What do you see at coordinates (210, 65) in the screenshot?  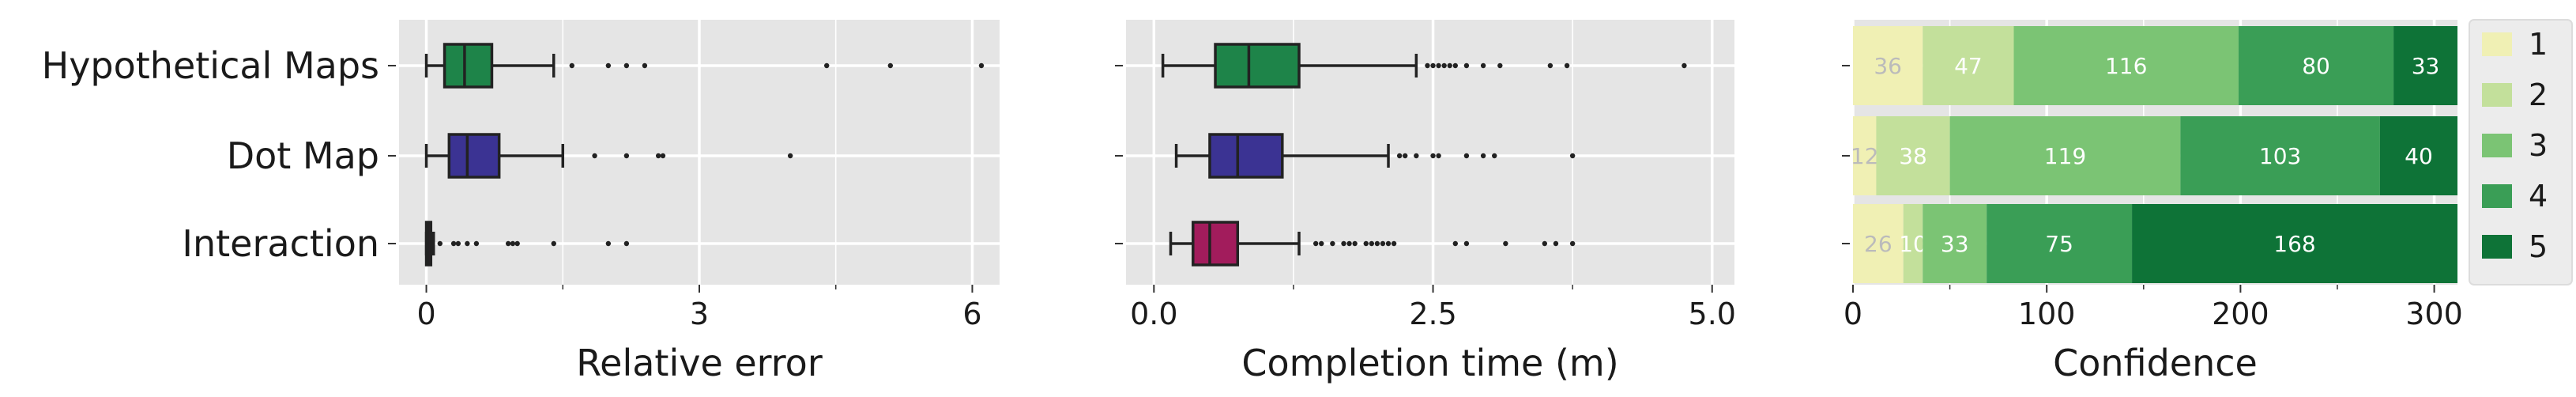 I see `y-tick-label: Hypothetical Maps` at bounding box center [210, 65].